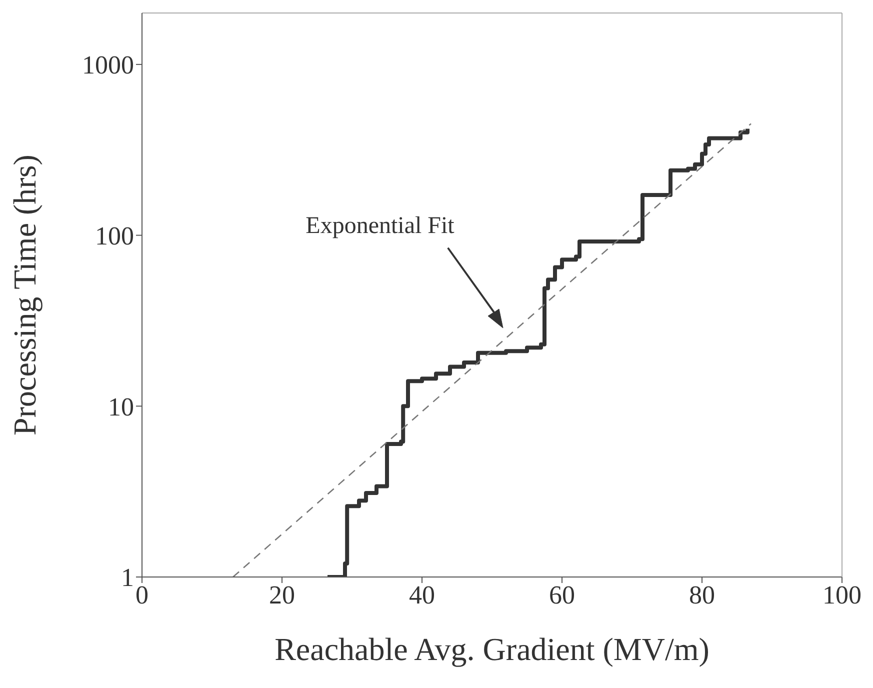 The height and width of the screenshot is (688, 873). I want to click on y-axis-title: Processing Time (hrs), so click(24, 295).